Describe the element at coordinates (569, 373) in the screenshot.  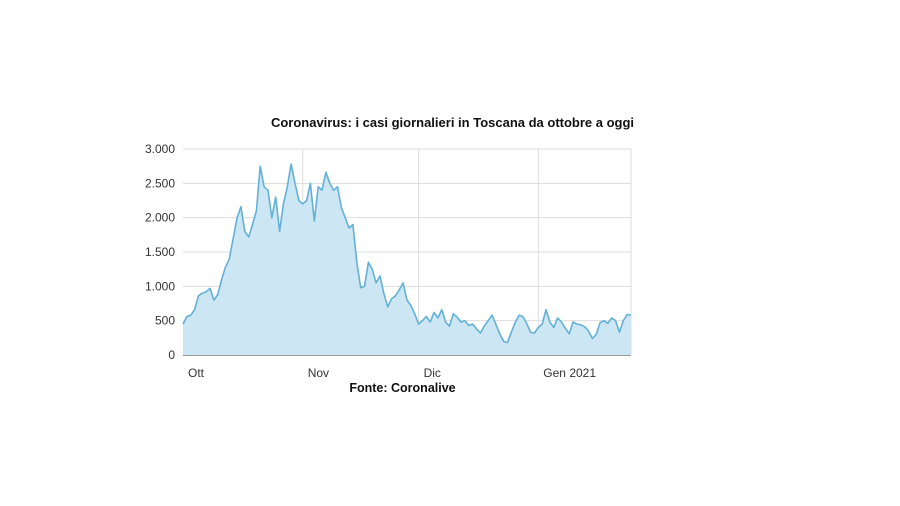
I see `x-tick-label: Gen 2021` at that location.